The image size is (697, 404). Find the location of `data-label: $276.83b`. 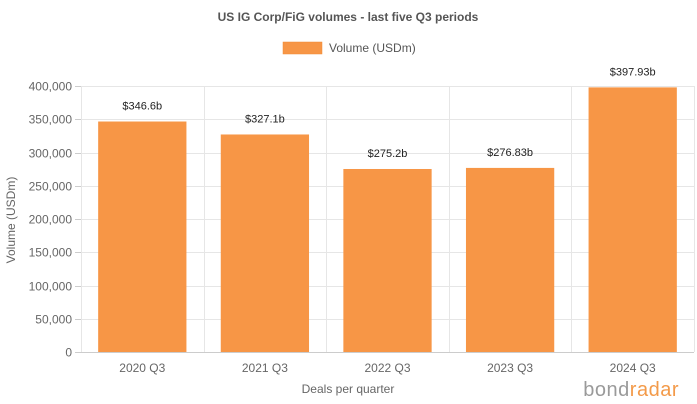

data-label: $276.83b is located at coordinates (510, 153).